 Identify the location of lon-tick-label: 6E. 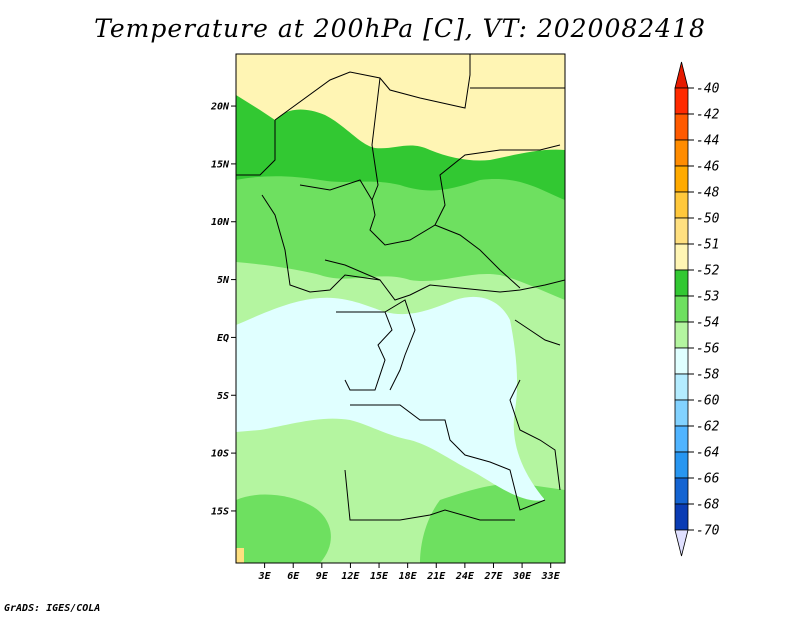
(293, 576).